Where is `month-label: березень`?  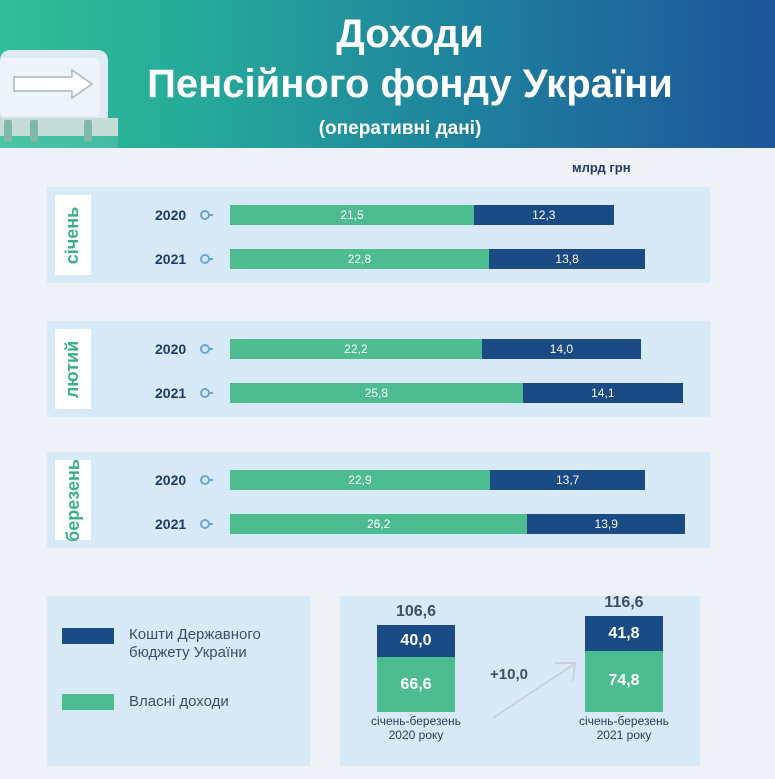
month-label: березень is located at coordinates (72, 500).